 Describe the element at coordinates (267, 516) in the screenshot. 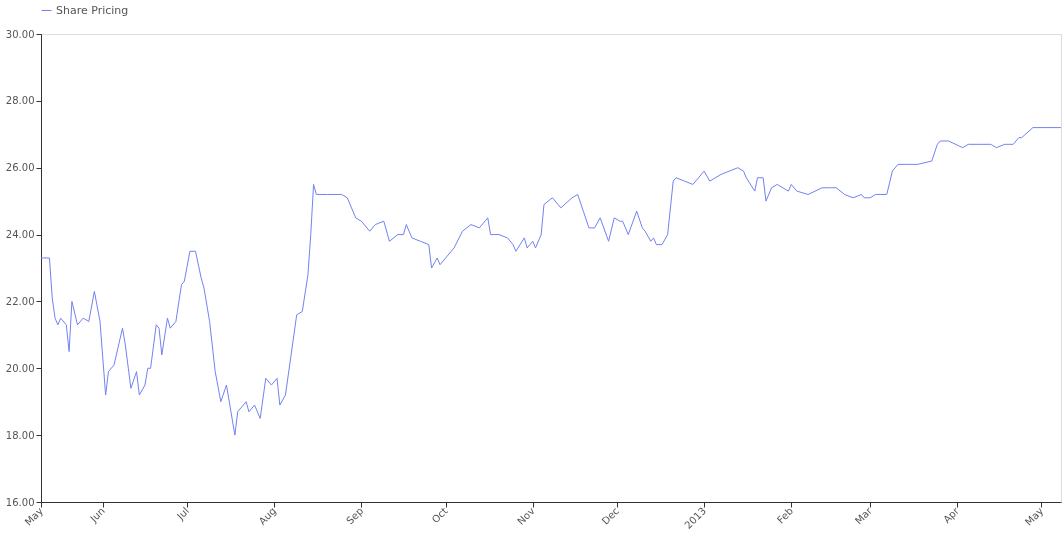

I see `x-tick-label: Aug` at that location.